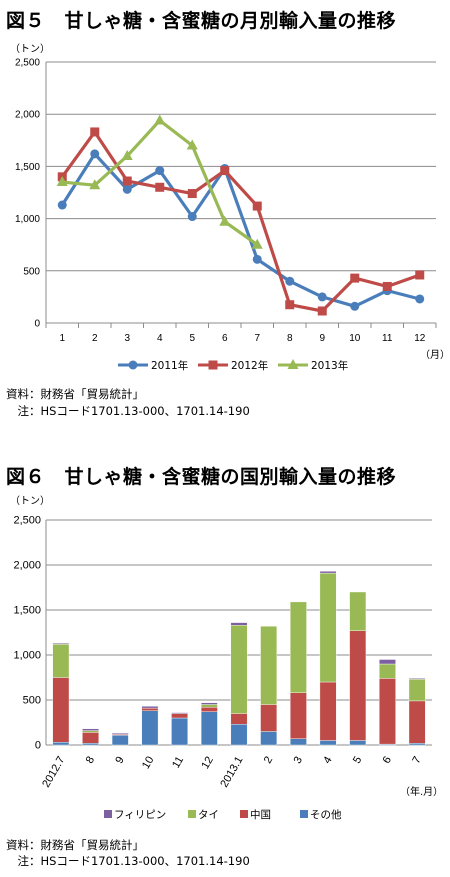 This screenshot has width=450, height=877. I want to click on figure5-y-tick-label: 500, so click(31, 271).